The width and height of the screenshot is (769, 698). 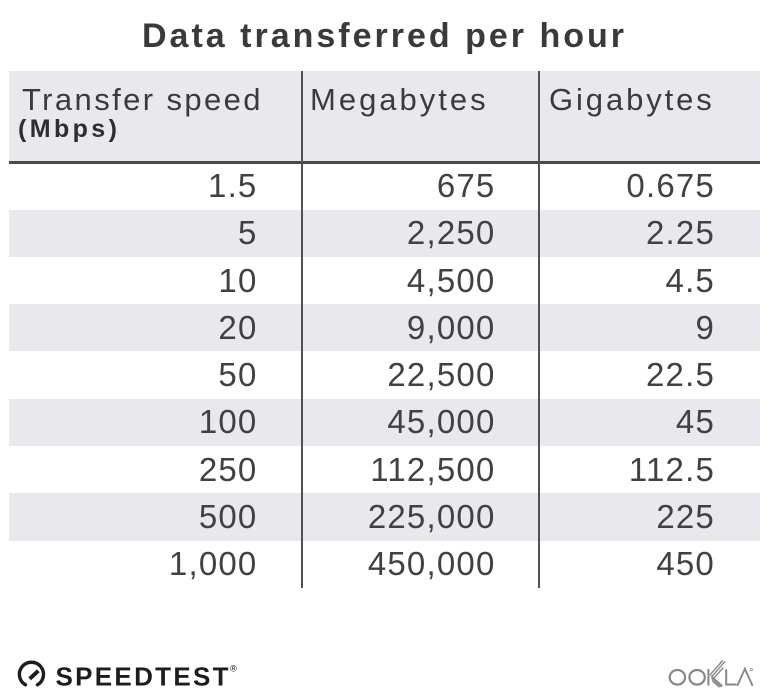 I want to click on svg-text: SPEEDTEST, so click(x=143, y=676).